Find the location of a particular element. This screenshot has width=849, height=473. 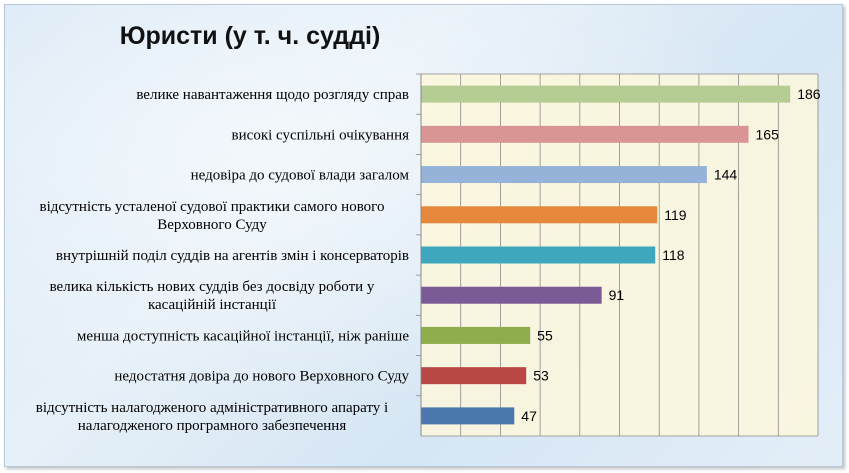

data-label: 144 is located at coordinates (726, 175).